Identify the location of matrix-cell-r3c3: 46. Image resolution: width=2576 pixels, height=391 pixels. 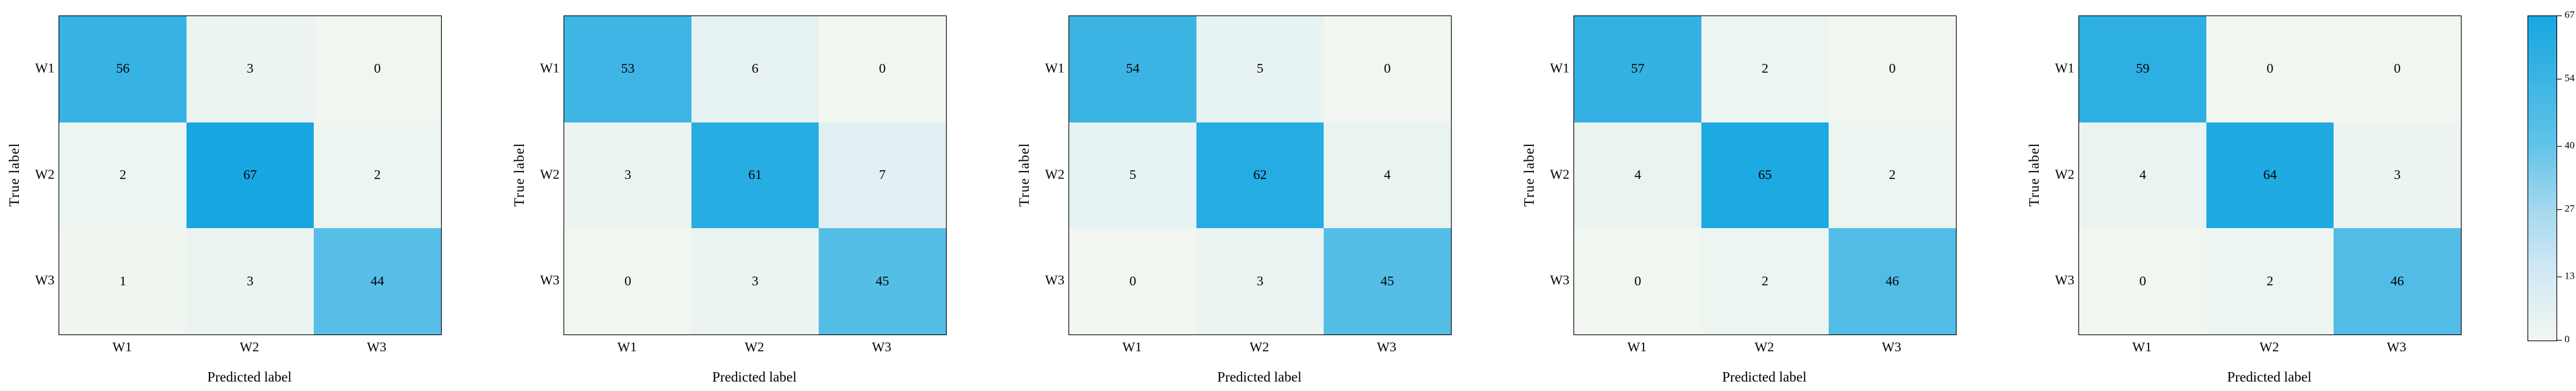
(2397, 281).